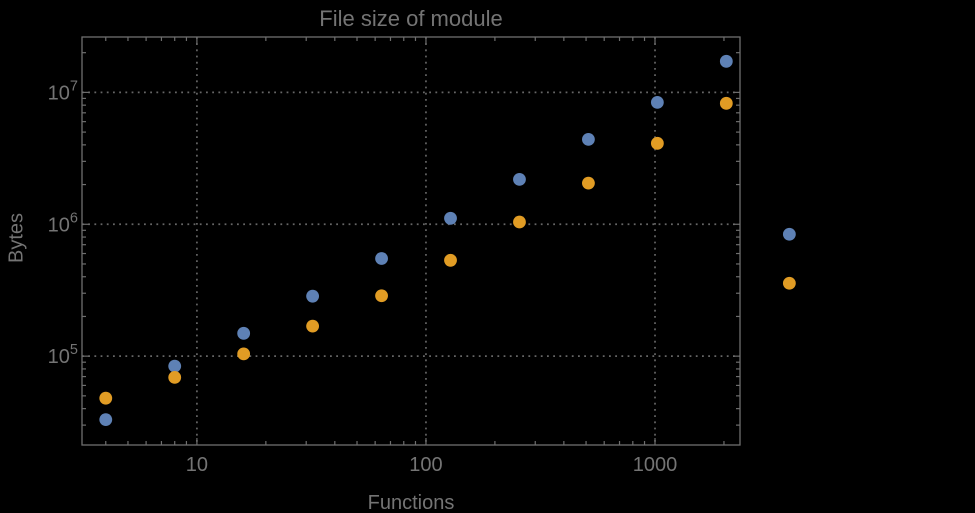  Describe the element at coordinates (63, 91) in the screenshot. I see `y-tick-label-10e7: 10⁷` at that location.